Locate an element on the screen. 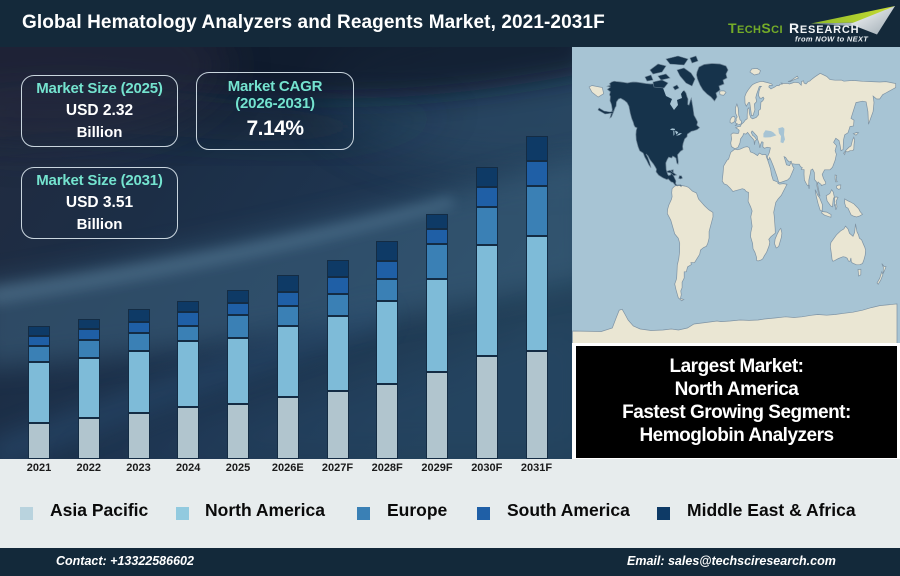 The width and height of the screenshot is (900, 576). svg-text: from NOW to NEXT is located at coordinates (832, 39).